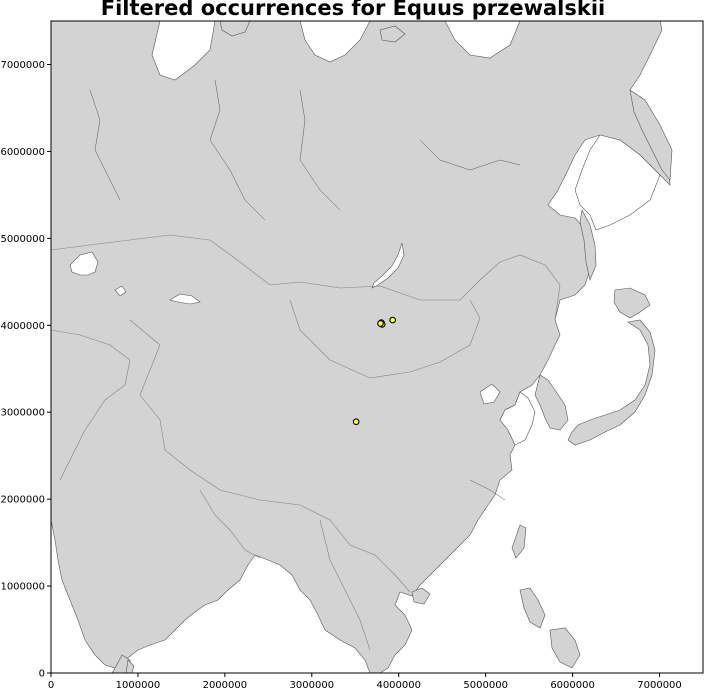 The height and width of the screenshot is (690, 706). I want to click on caspian-sea, so click(84, 263).